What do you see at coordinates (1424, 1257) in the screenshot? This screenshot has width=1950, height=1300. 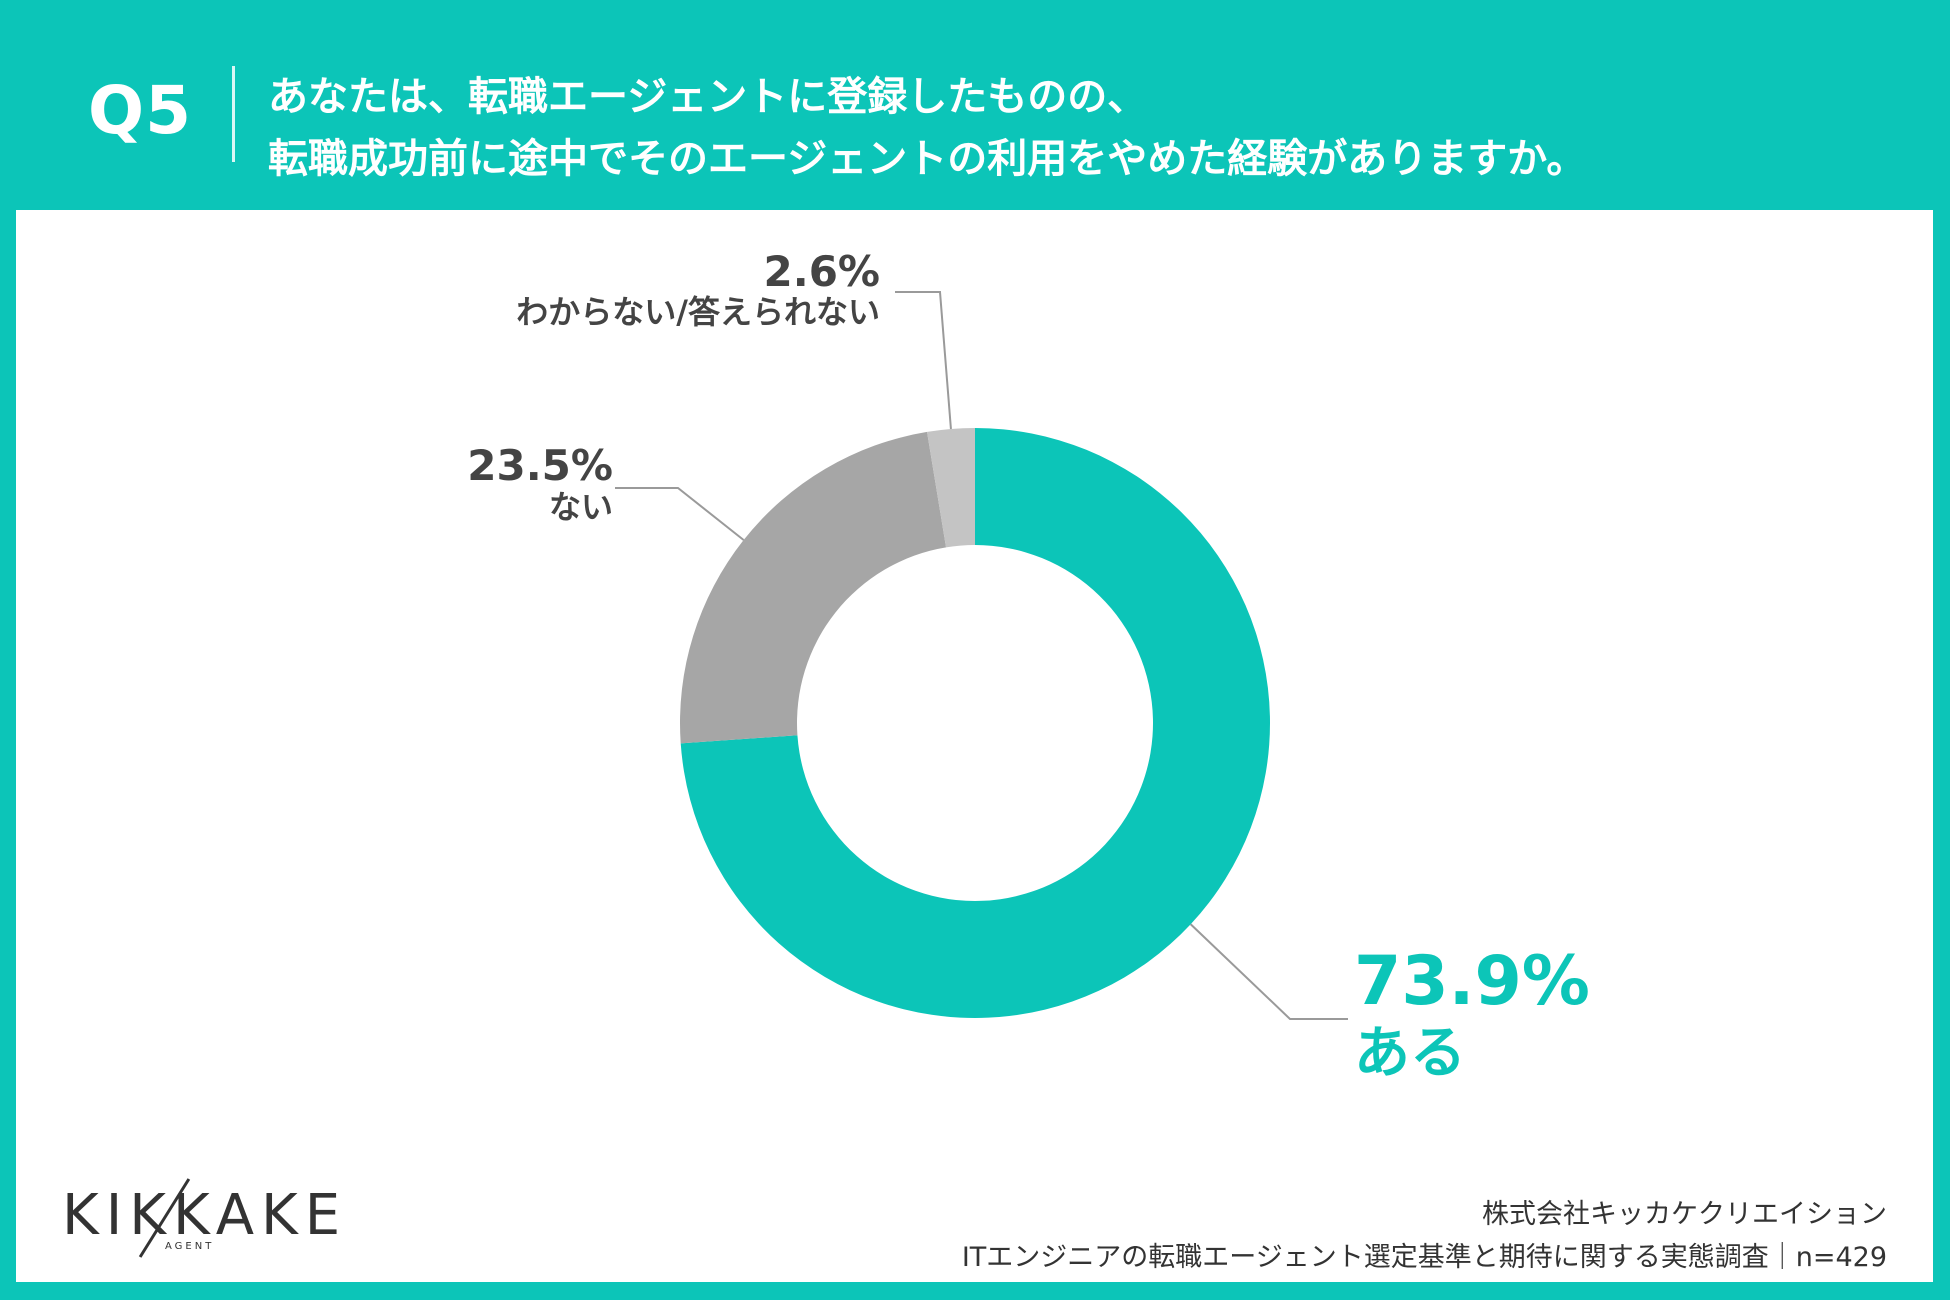 I see `footer-survey: ITエンジニアの転職エージェント選定基準と期待に関する実態調査｜n=429` at bounding box center [1424, 1257].